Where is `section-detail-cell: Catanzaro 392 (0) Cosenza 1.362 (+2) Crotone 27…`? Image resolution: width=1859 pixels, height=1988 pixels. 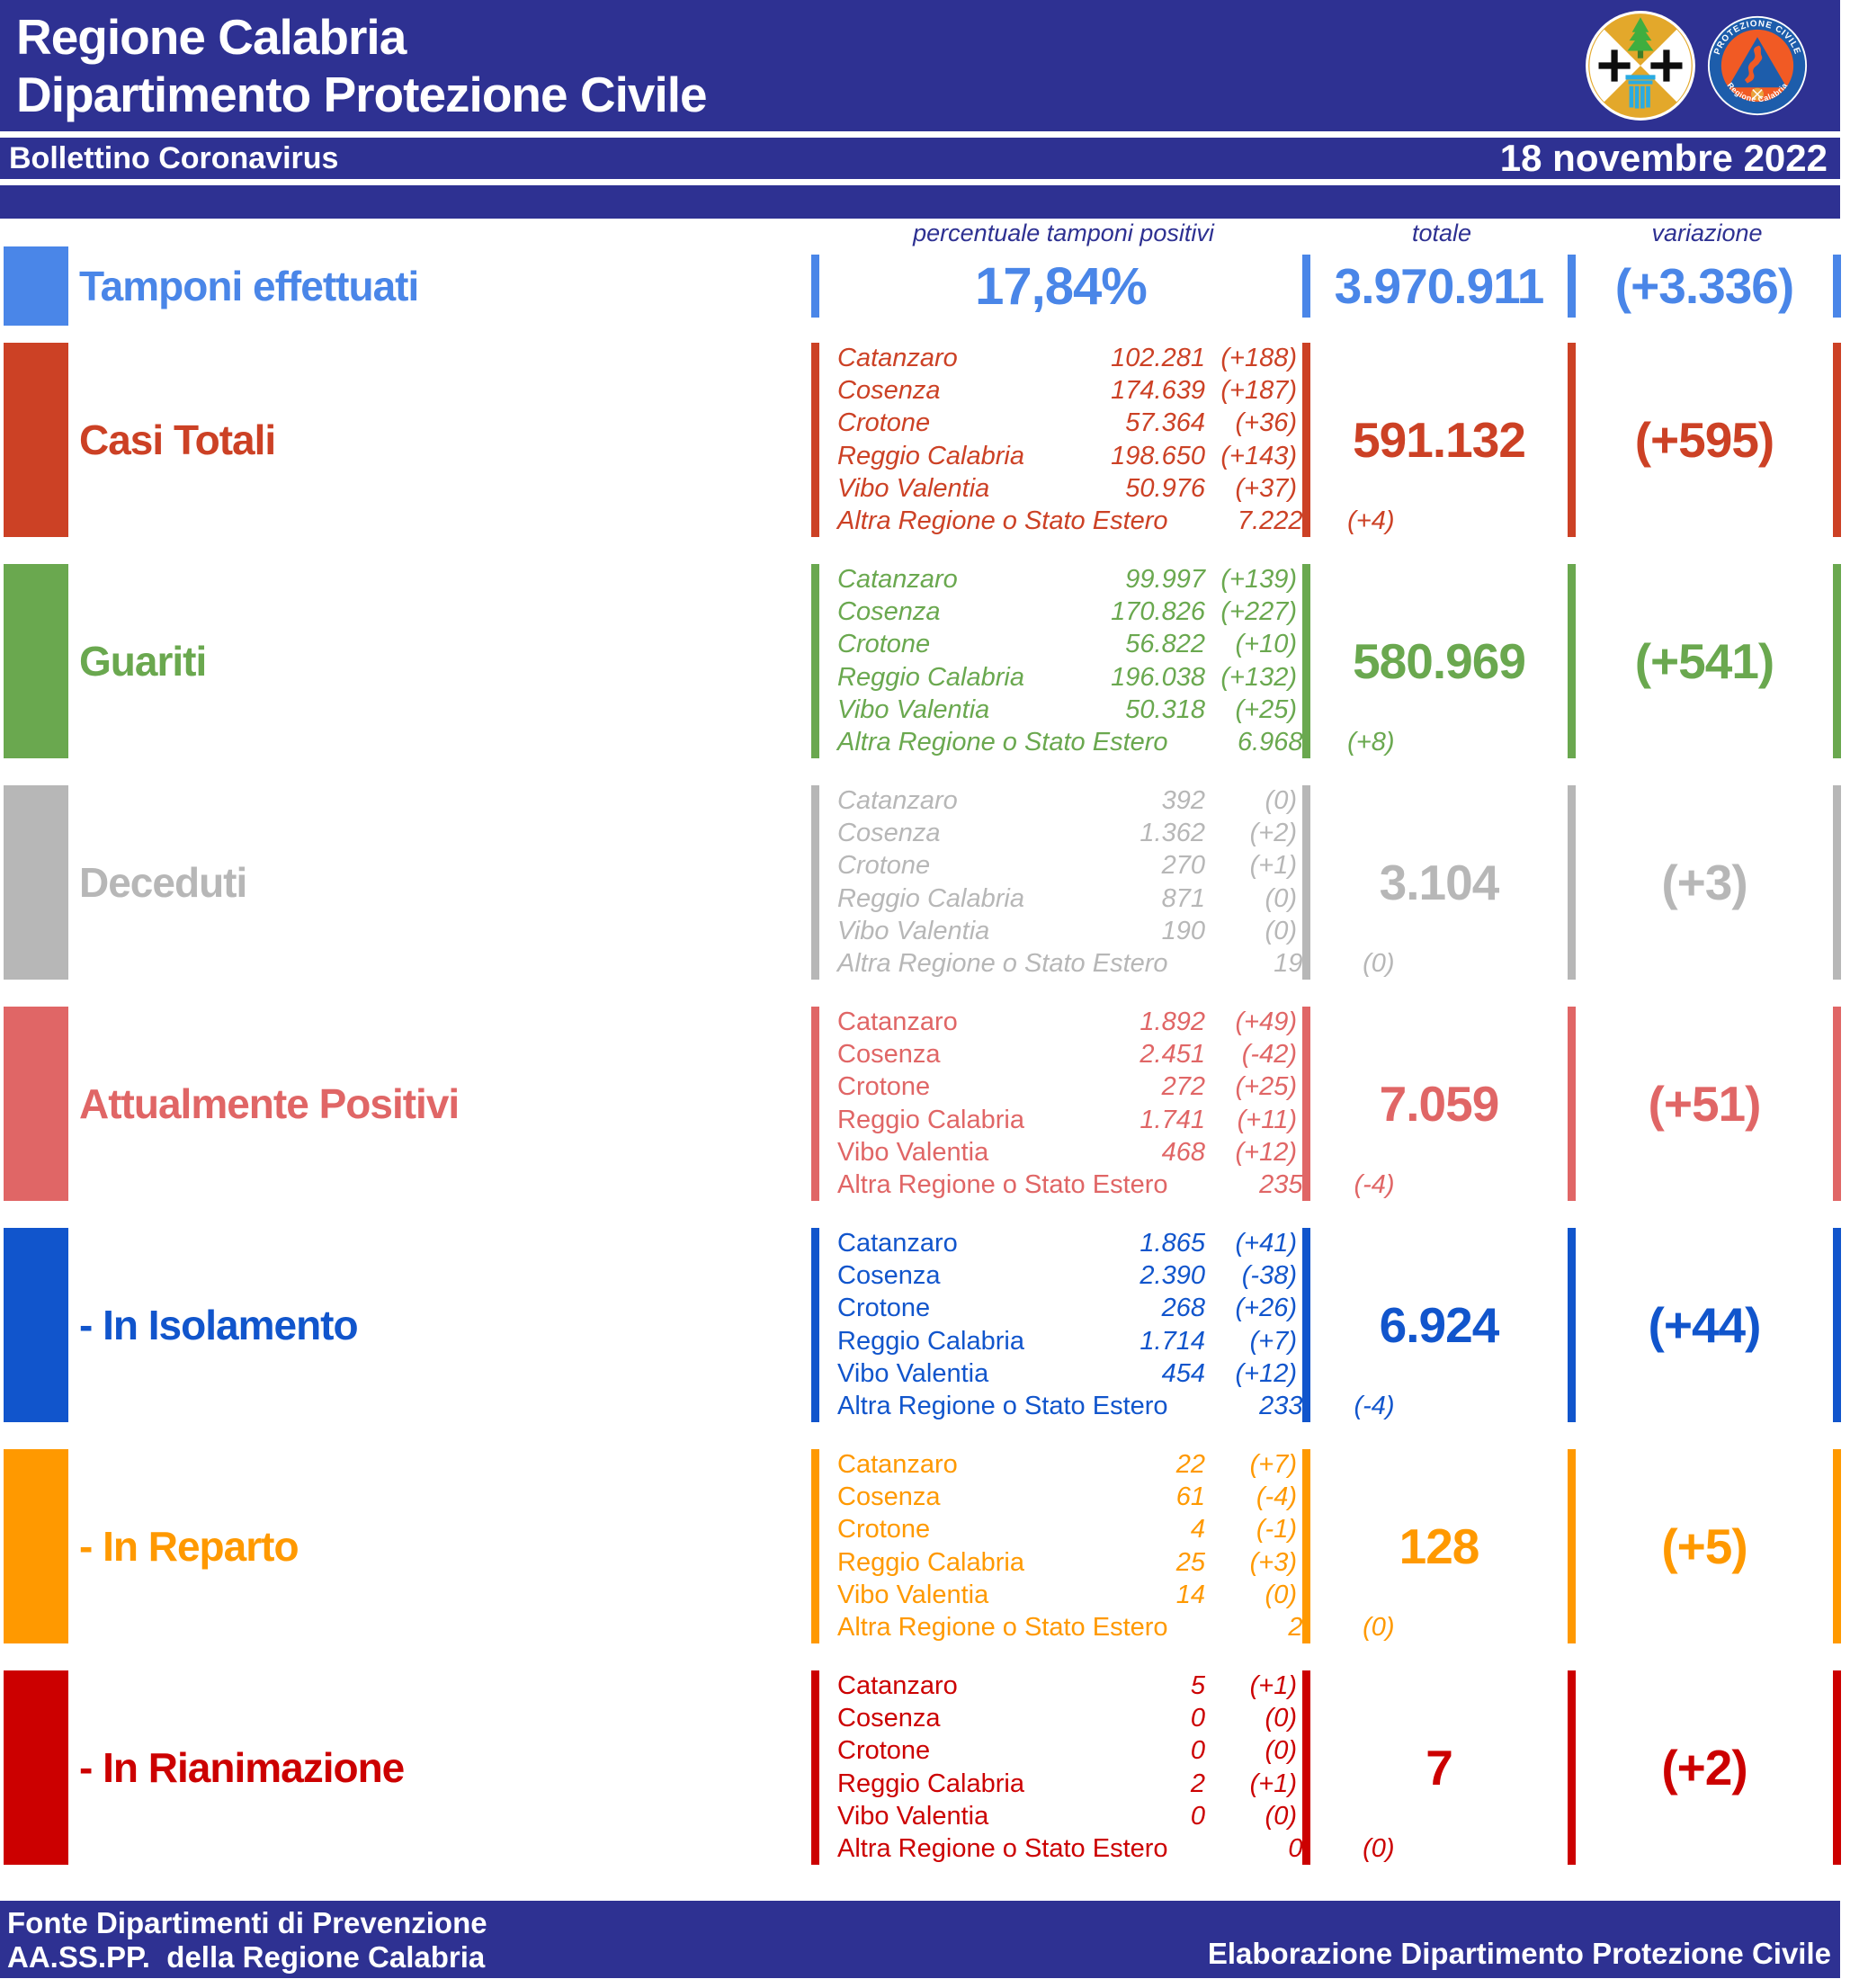
section-detail-cell: Catanzaro 392 (0) Cosenza 1.362 (+2) Crotone 27… is located at coordinates (1107, 882).